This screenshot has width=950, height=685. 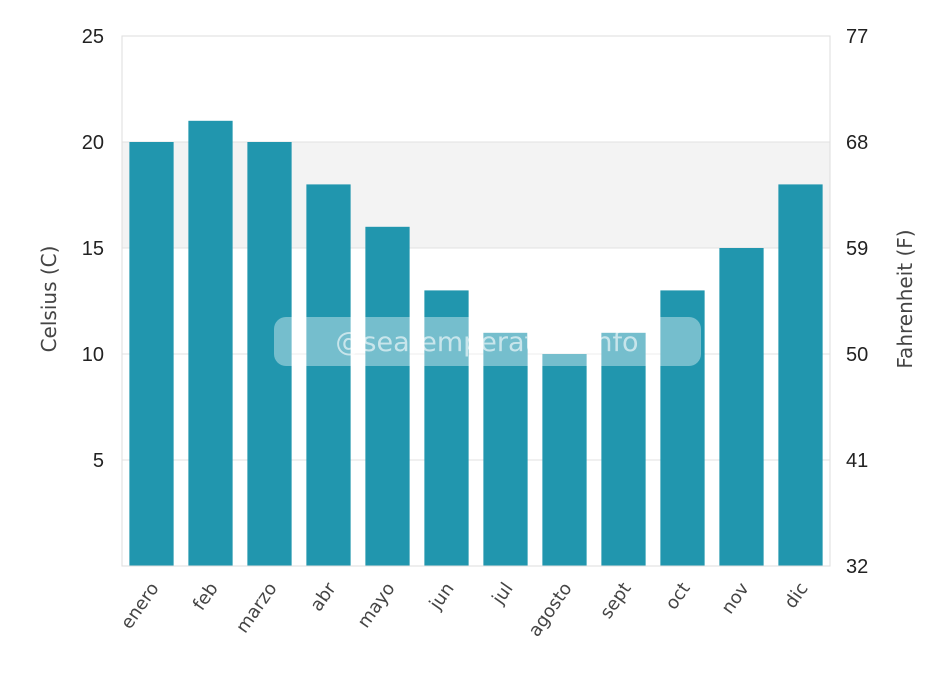 I want to click on bar-marzo, so click(x=269, y=354).